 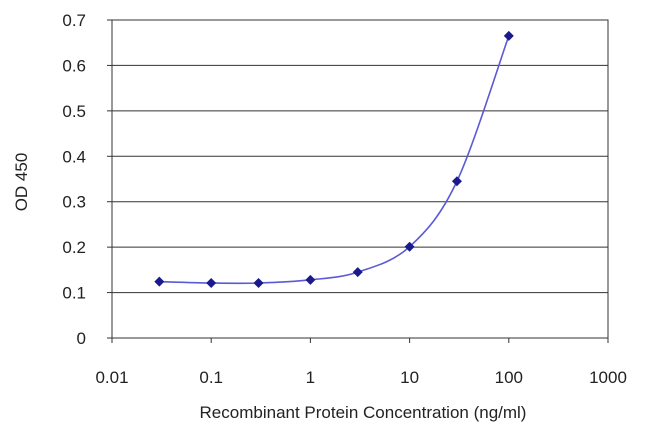 I want to click on x-tick-label: 1, so click(x=310, y=377).